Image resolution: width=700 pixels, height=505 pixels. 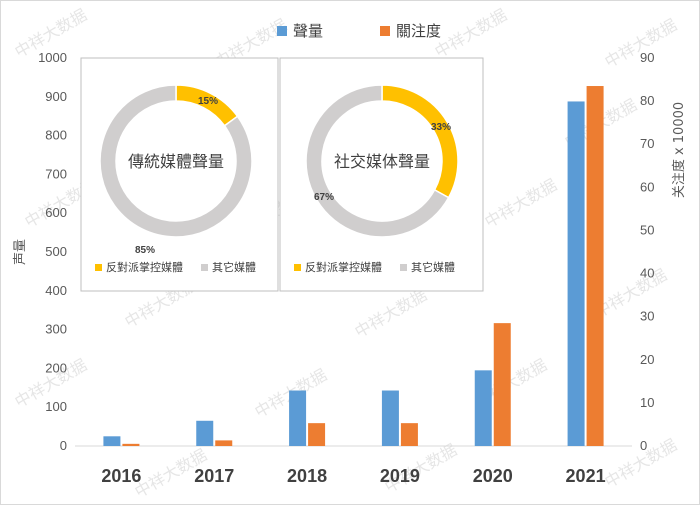 What do you see at coordinates (382, 161) in the screenshot?
I see `donut-title: 社交媒体聲量` at bounding box center [382, 161].